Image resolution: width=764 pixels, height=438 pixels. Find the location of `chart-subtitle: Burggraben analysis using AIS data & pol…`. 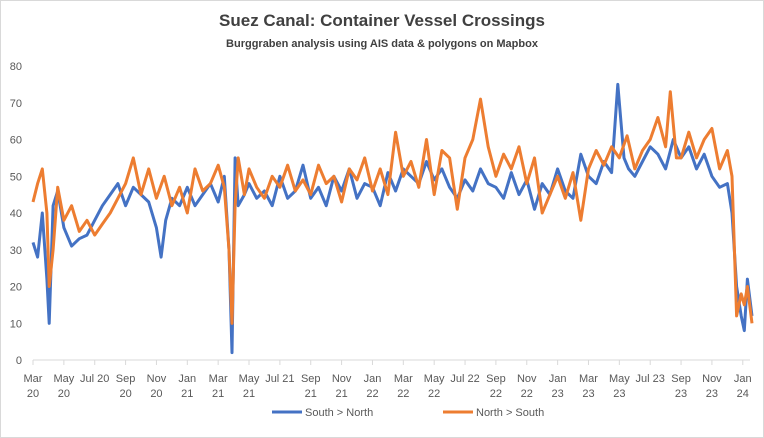

chart-subtitle: Burggraben analysis using AIS data & pol… is located at coordinates (382, 44).